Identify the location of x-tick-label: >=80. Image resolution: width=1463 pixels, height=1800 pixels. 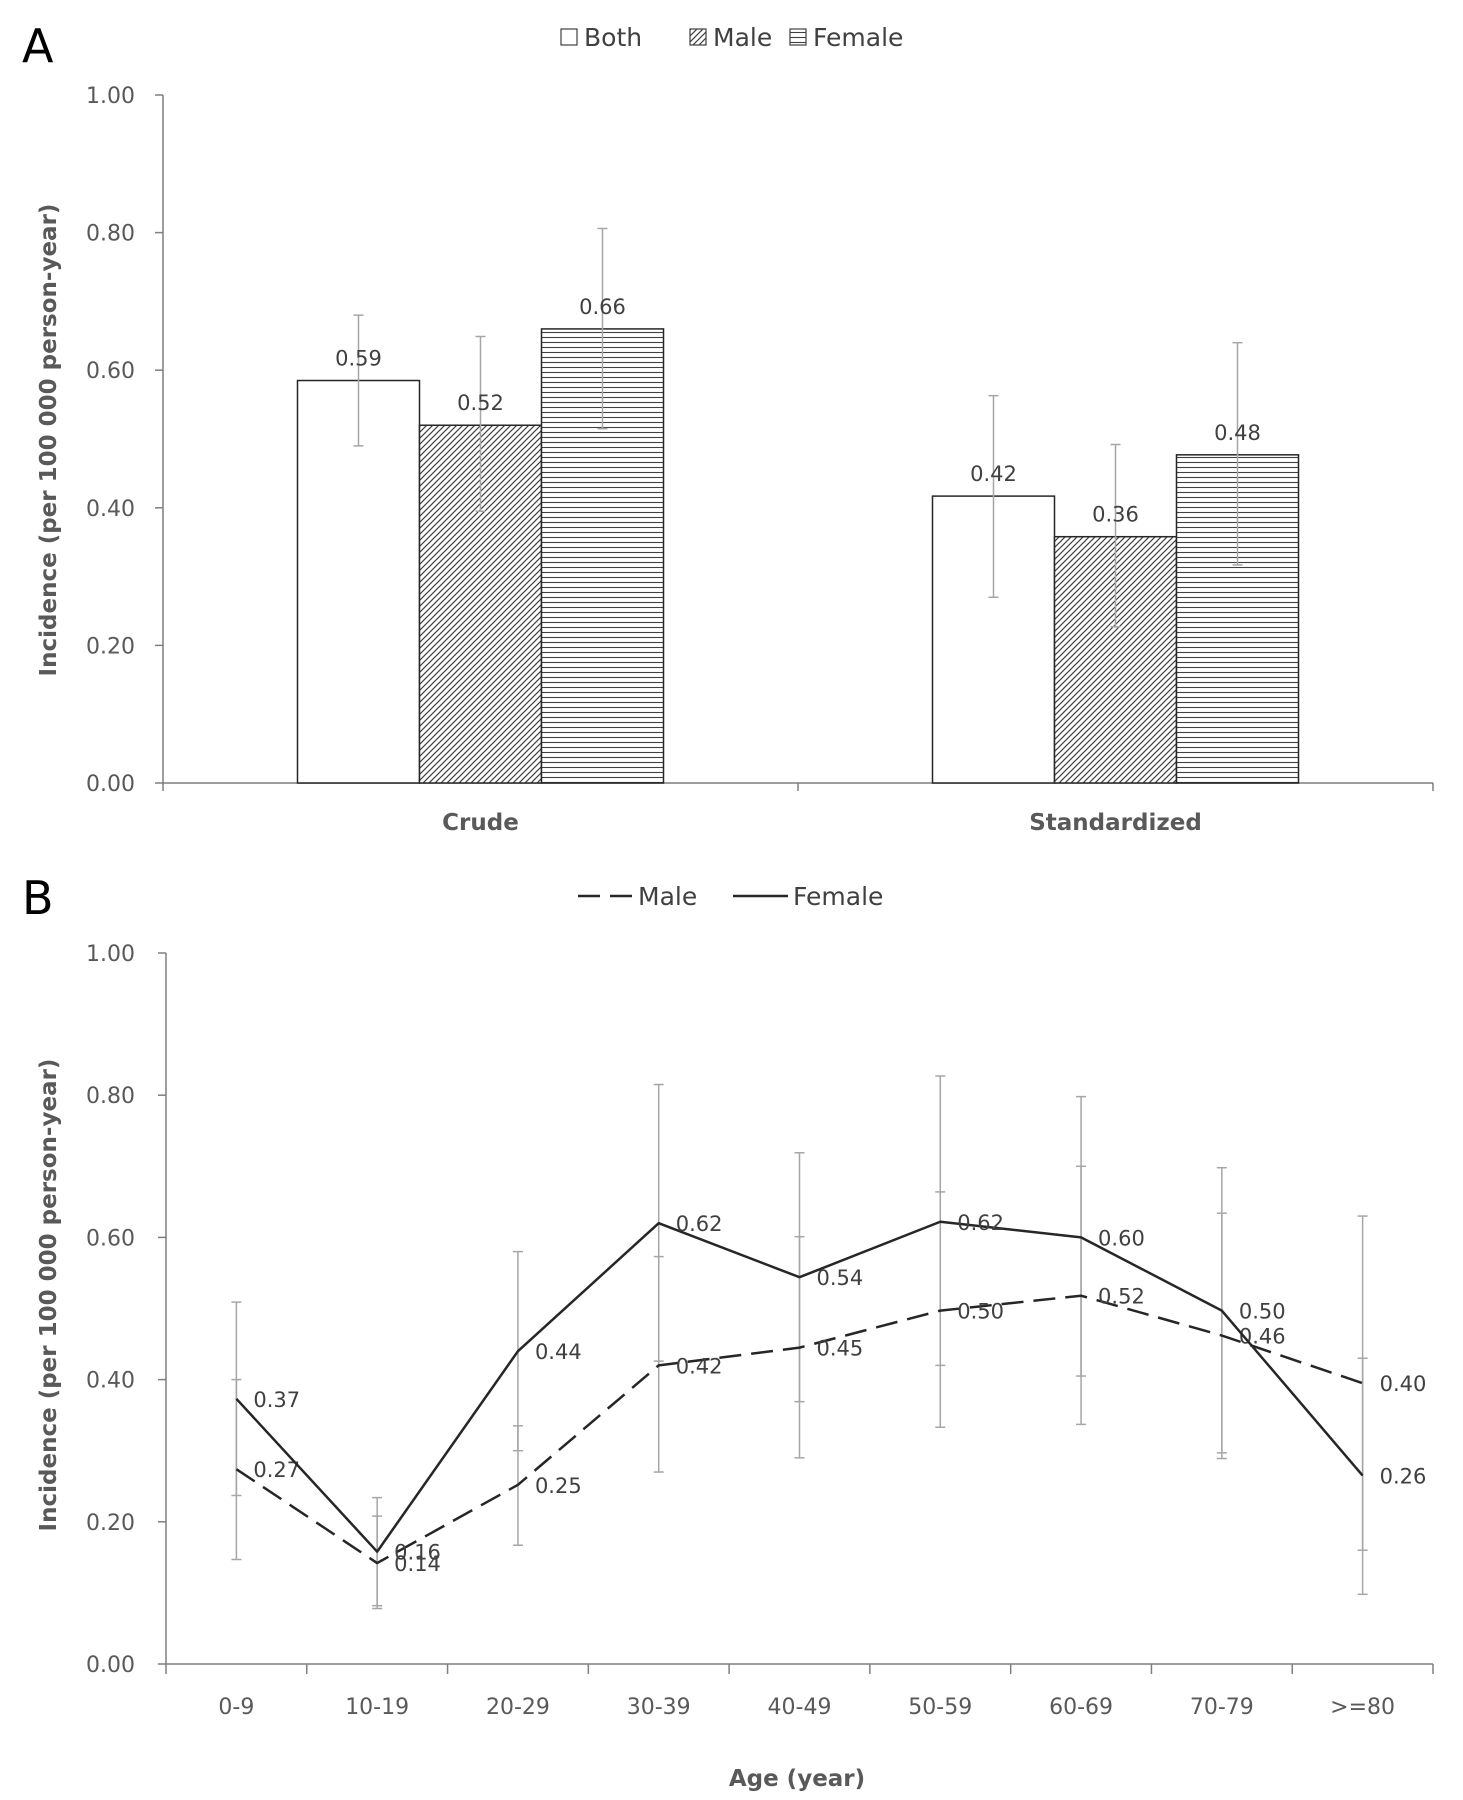
(1362, 1707).